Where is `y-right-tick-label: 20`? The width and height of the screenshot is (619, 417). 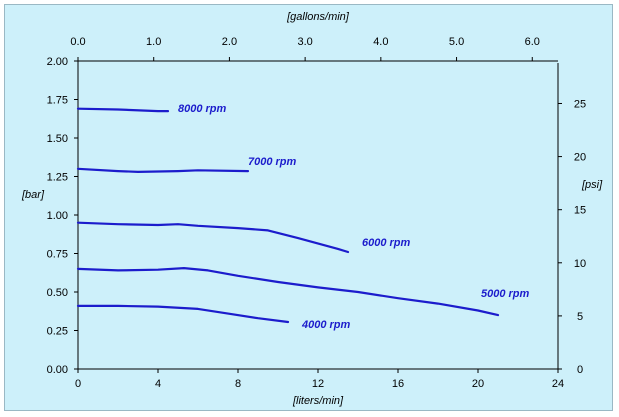 y-right-tick-label: 20 is located at coordinates (580, 158).